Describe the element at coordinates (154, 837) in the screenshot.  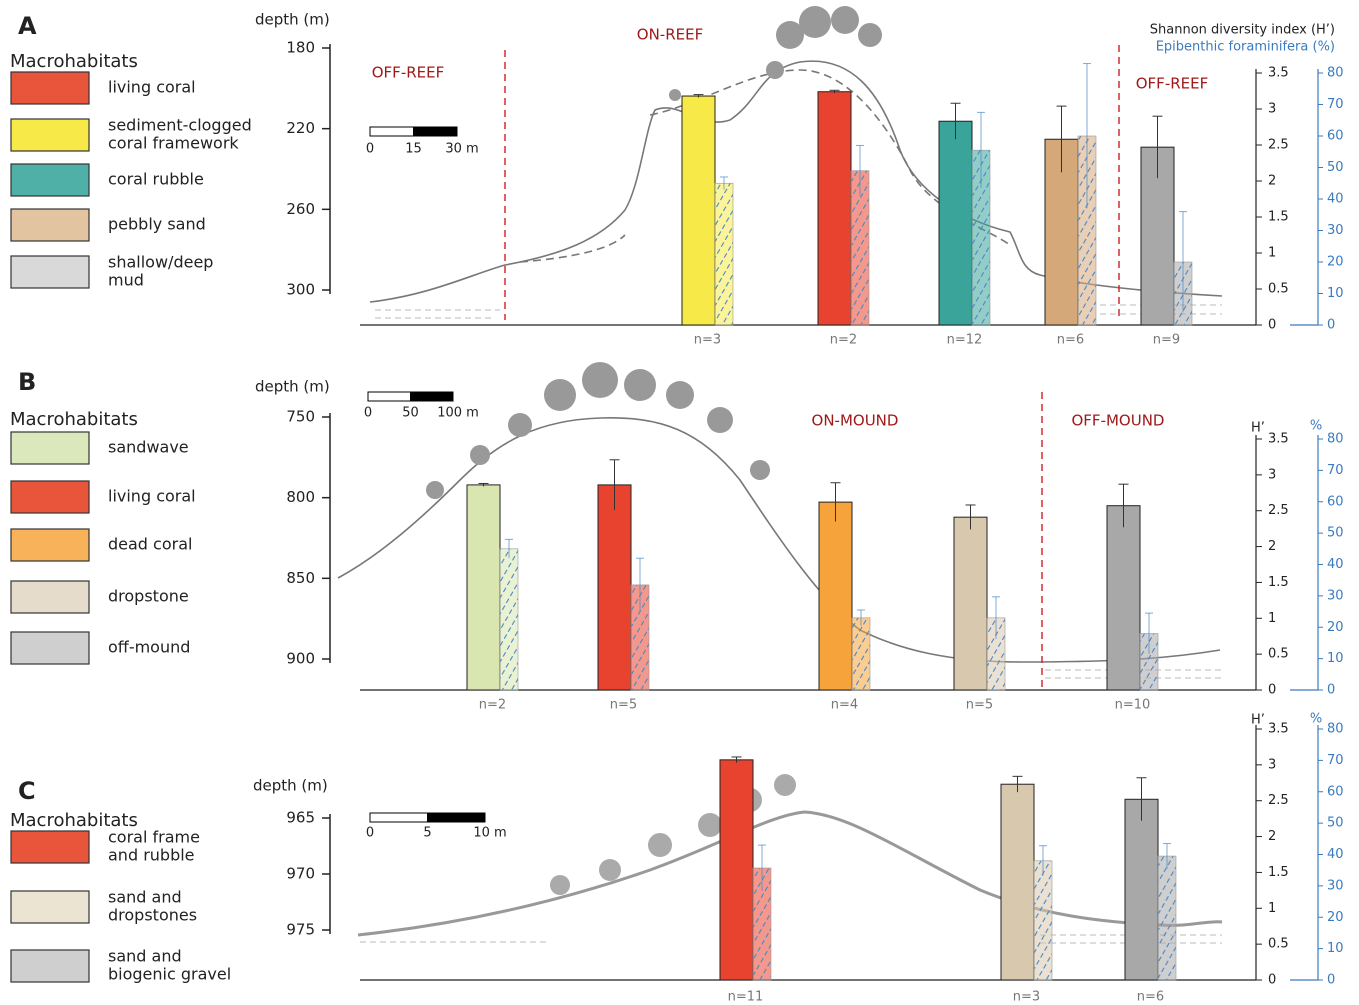
I see `legend-label: coral frame` at that location.